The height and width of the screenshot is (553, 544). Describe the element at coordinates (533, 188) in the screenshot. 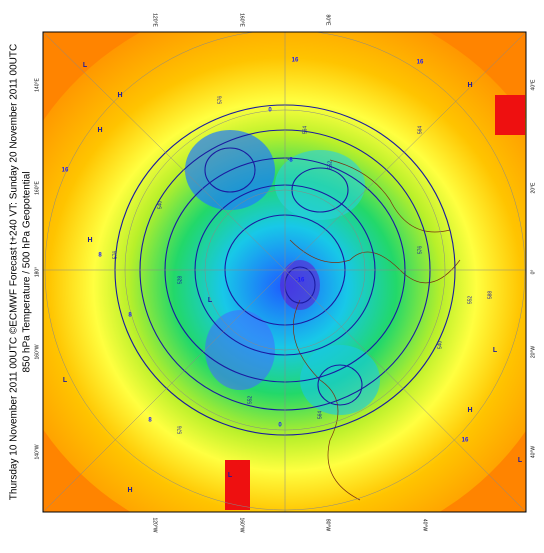

I see `frame-label: 20°E` at that location.